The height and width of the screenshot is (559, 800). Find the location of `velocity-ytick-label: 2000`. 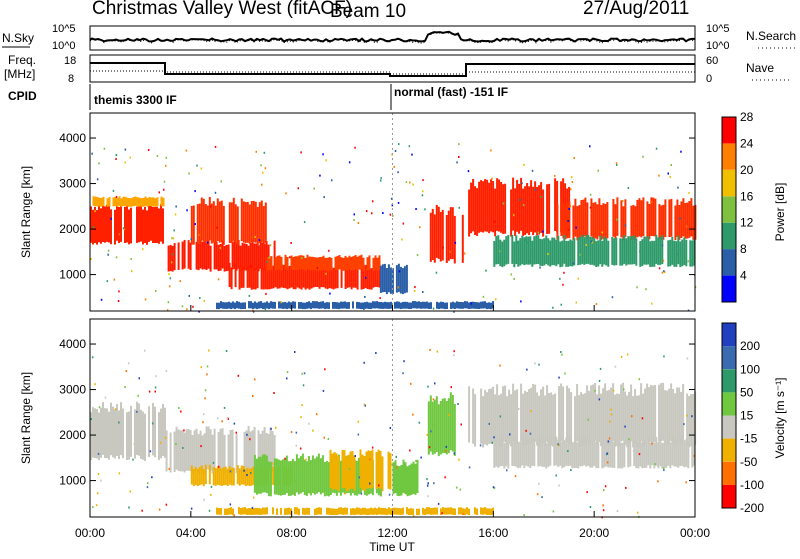

velocity-ytick-label: 2000 is located at coordinates (72, 435).